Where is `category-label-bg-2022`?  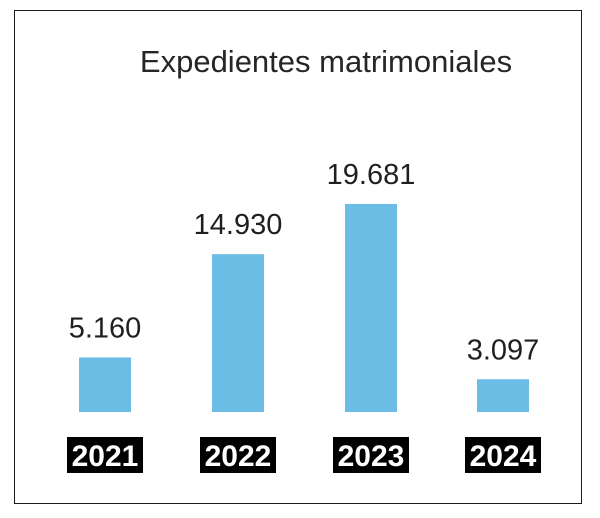 category-label-bg-2022 is located at coordinates (238, 455).